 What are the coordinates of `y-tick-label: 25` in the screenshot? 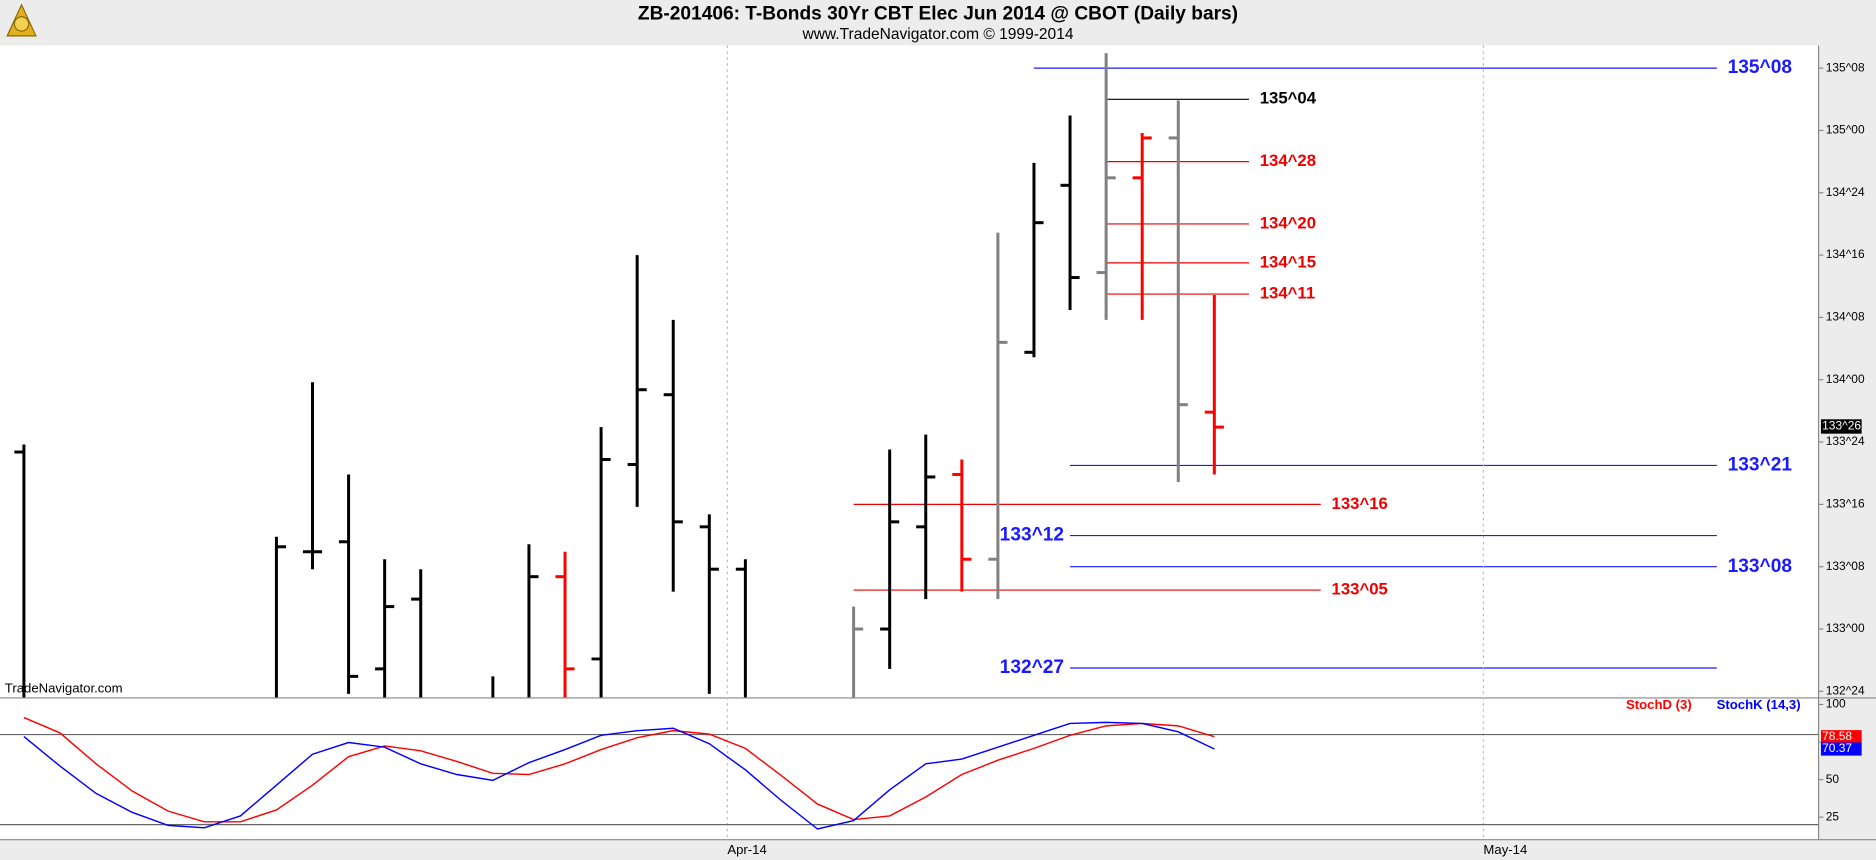 It's located at (1833, 816).